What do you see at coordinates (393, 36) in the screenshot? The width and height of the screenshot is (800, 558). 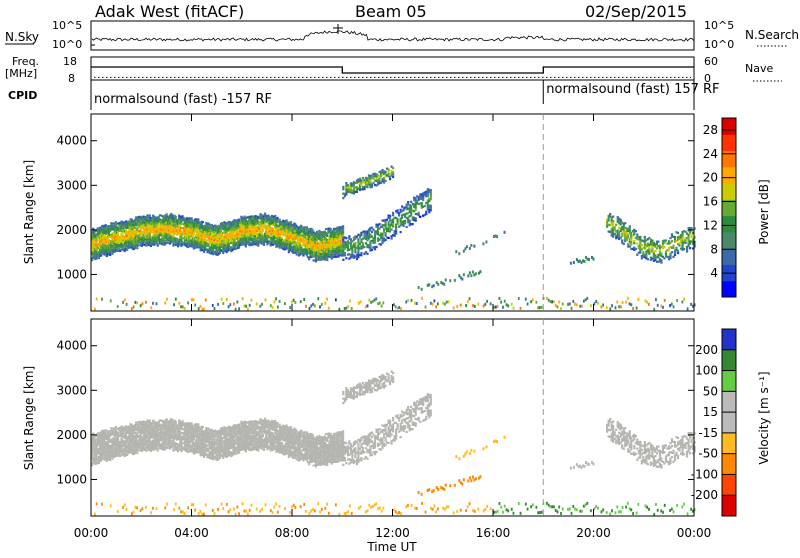 I see `nsky-trace` at bounding box center [393, 36].